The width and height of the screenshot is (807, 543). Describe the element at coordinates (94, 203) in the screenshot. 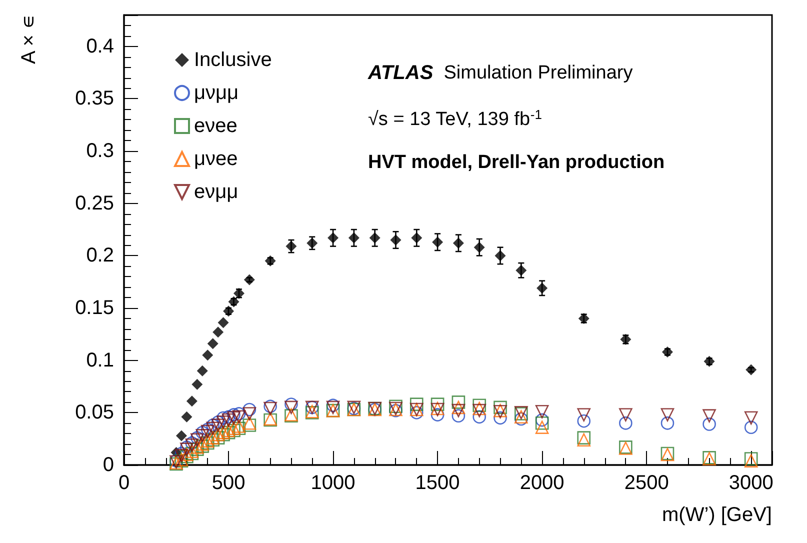

I see `y-tick-label: 0.25` at that location.